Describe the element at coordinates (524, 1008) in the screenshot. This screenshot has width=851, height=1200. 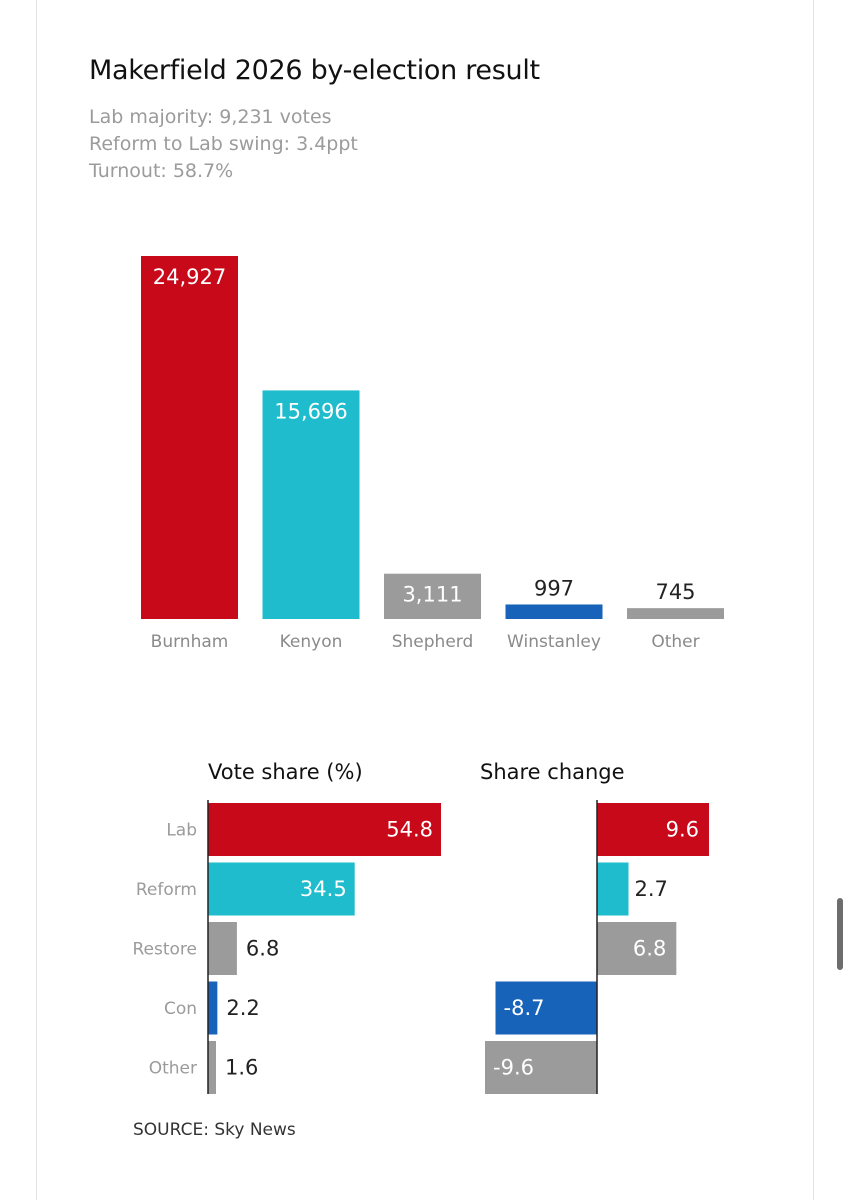
I see `change-label-con: -8.7` at that location.